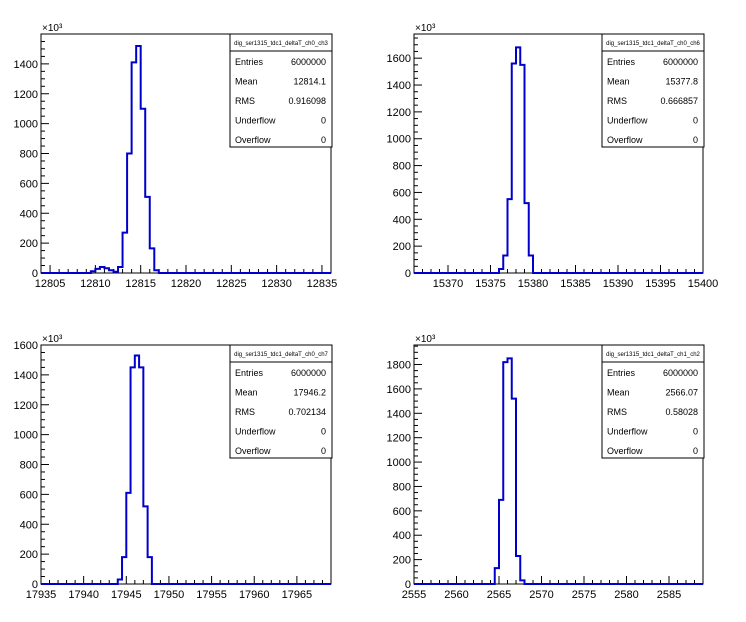 This screenshot has width=746, height=622. What do you see at coordinates (281, 355) in the screenshot?
I see `histogram-name: dig_ser1315_tdc1_deltaT_ch0_ch7` at bounding box center [281, 355].